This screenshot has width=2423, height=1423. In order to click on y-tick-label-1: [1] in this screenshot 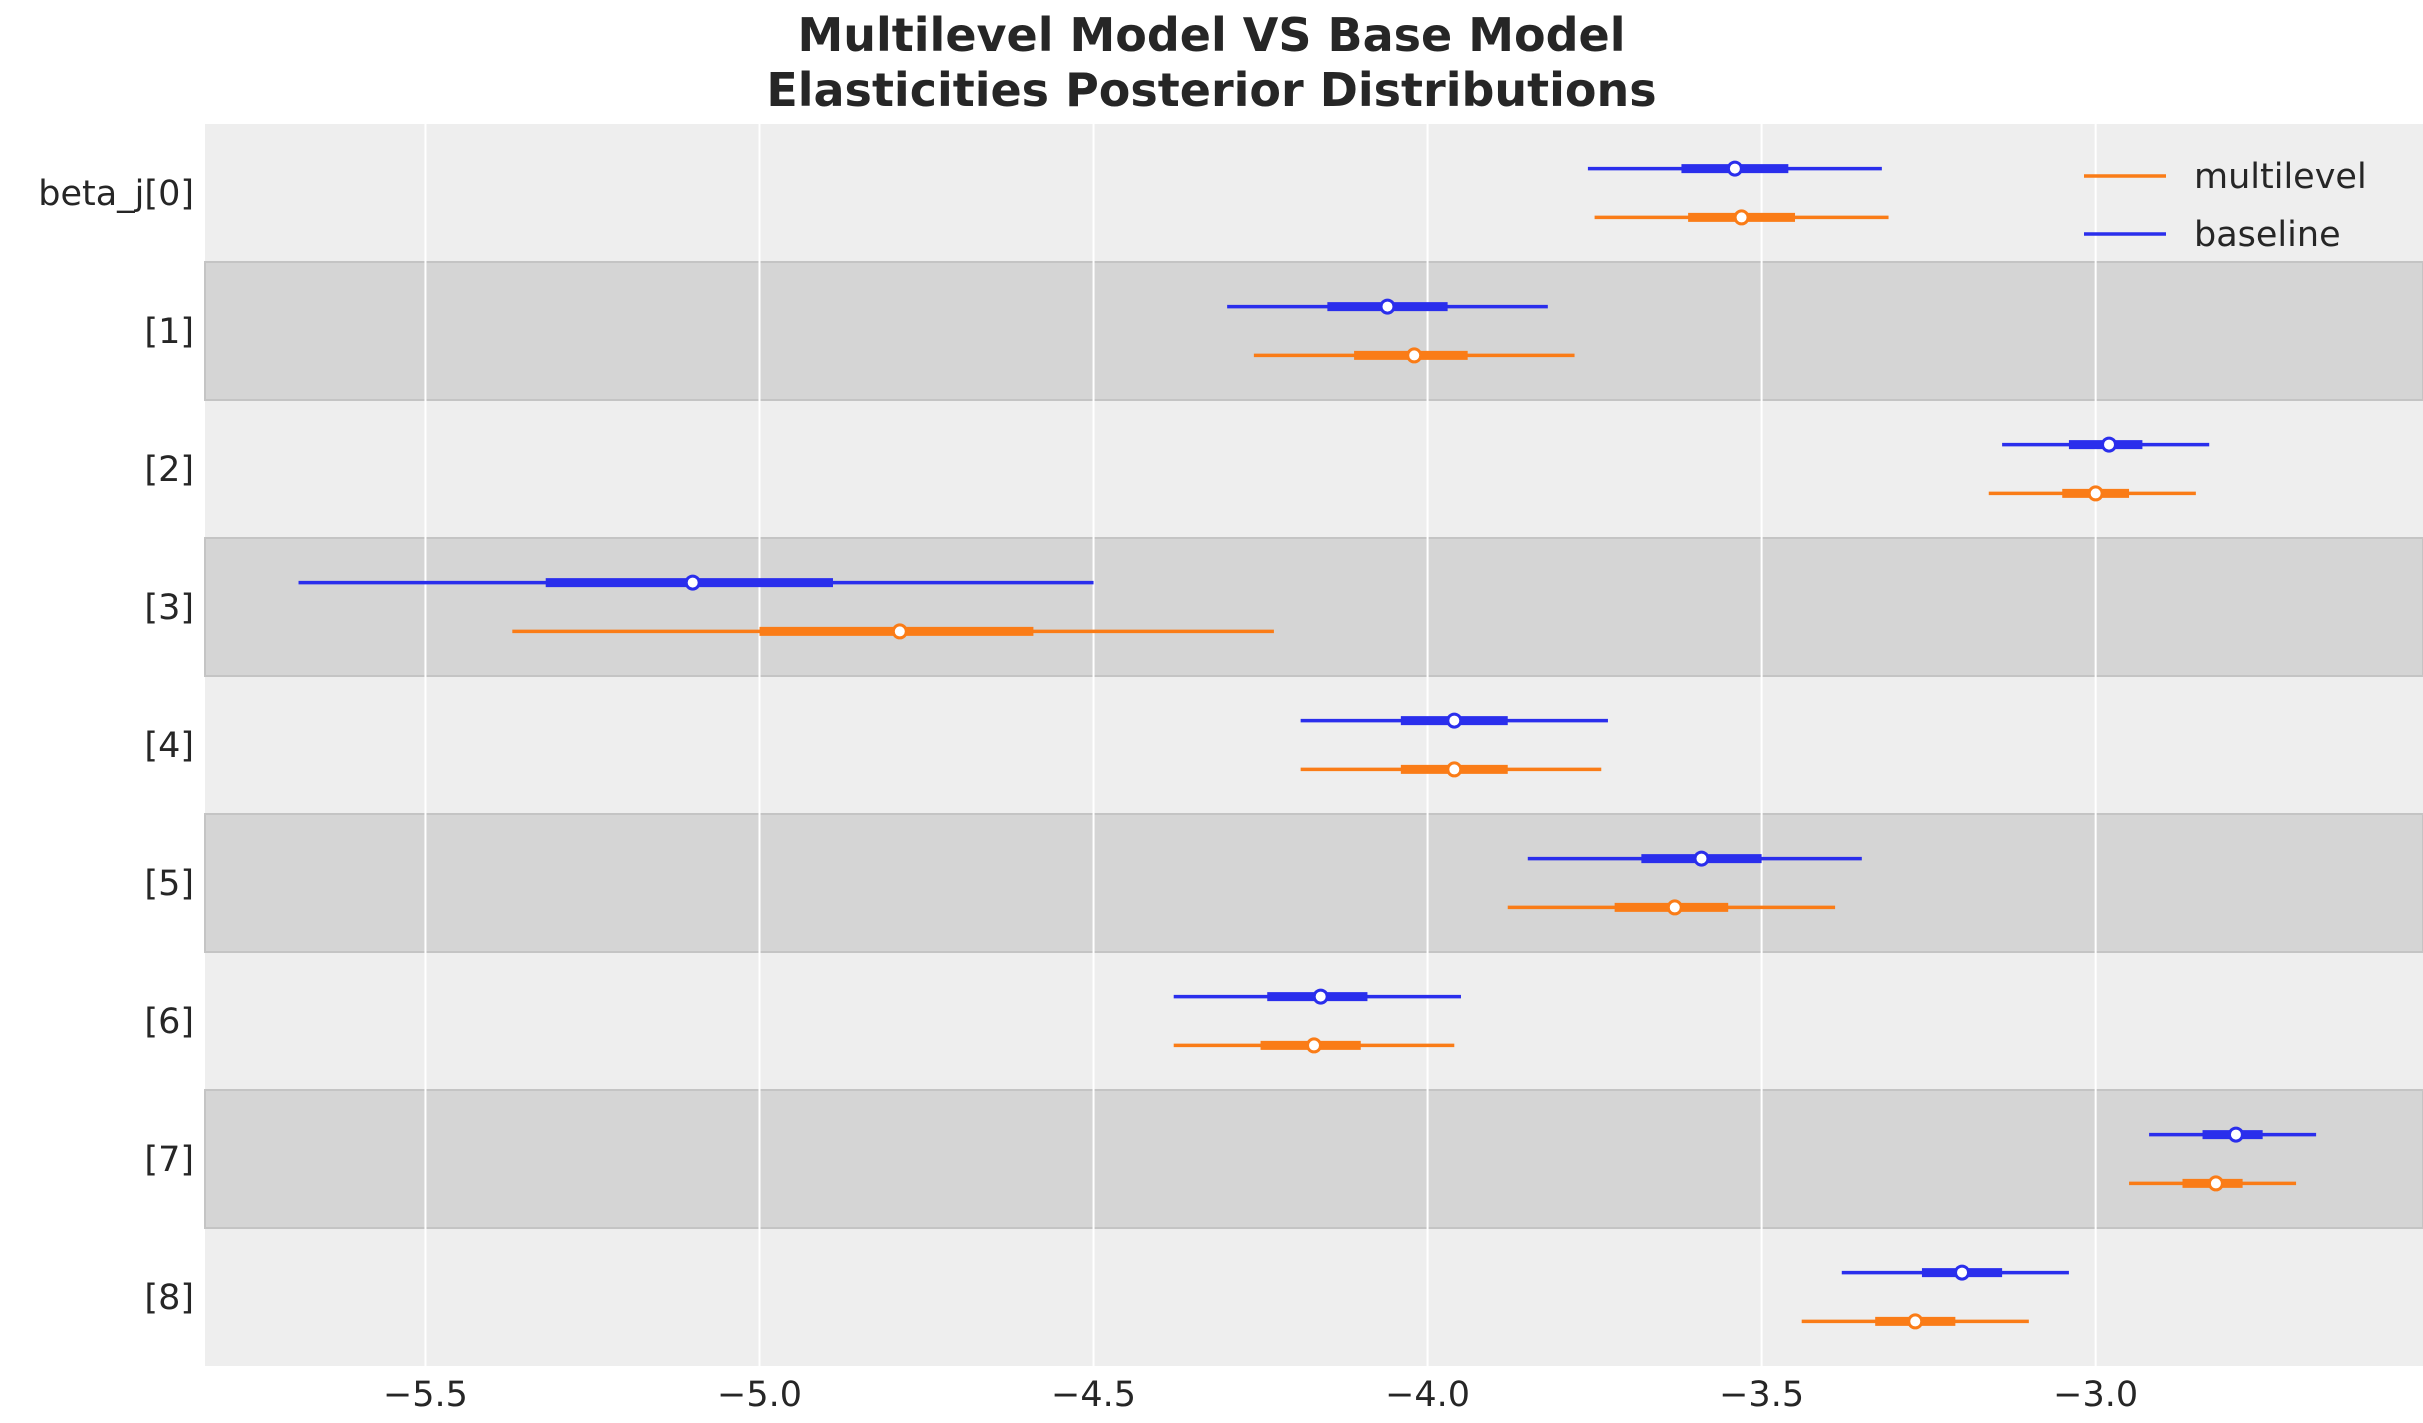, I will do `click(169, 332)`.